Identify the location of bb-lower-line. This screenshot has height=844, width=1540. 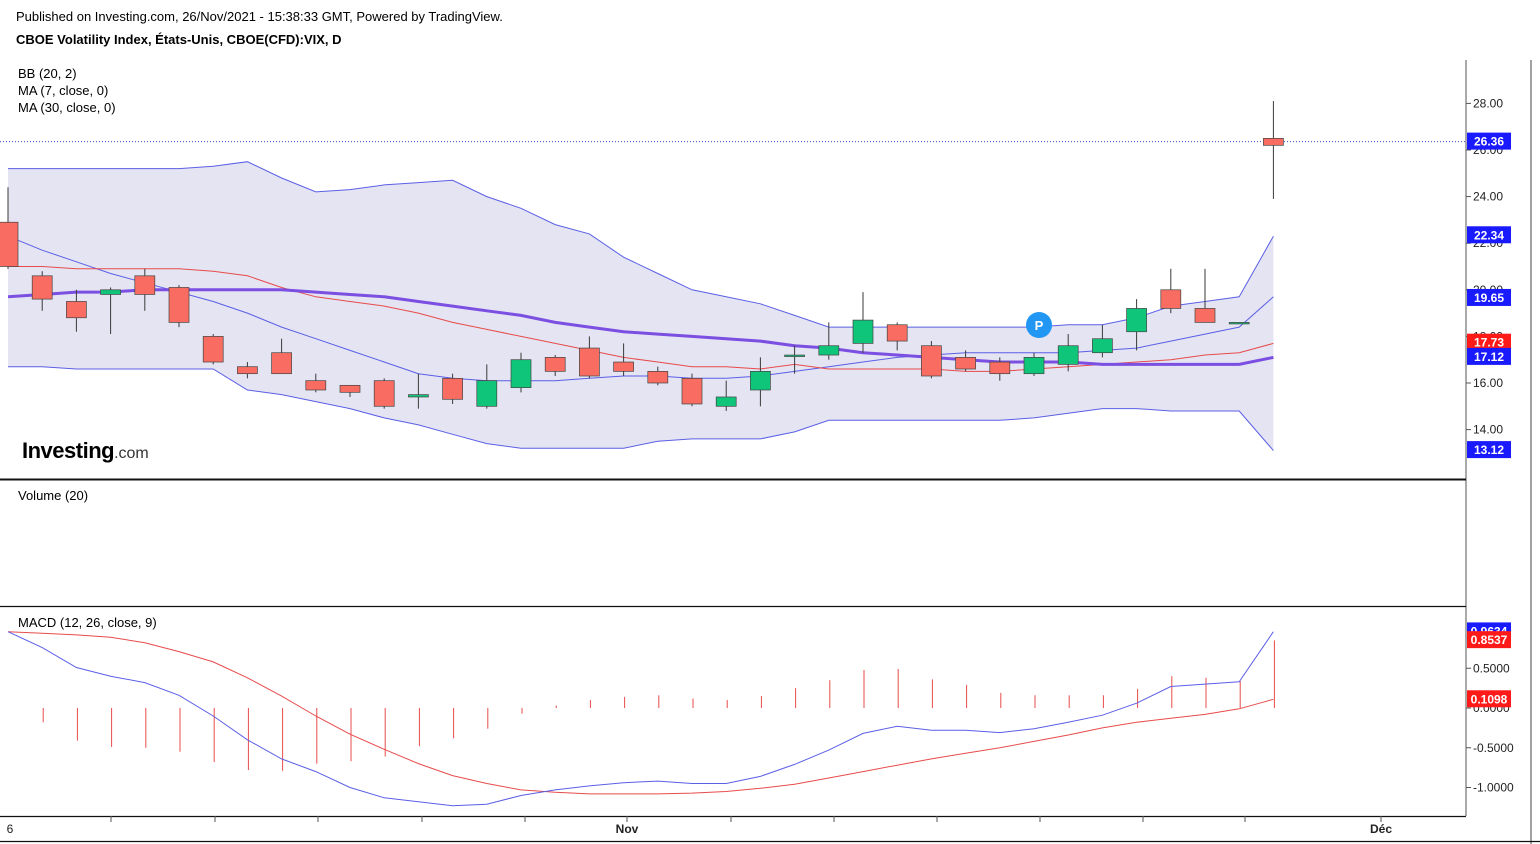
(641, 408).